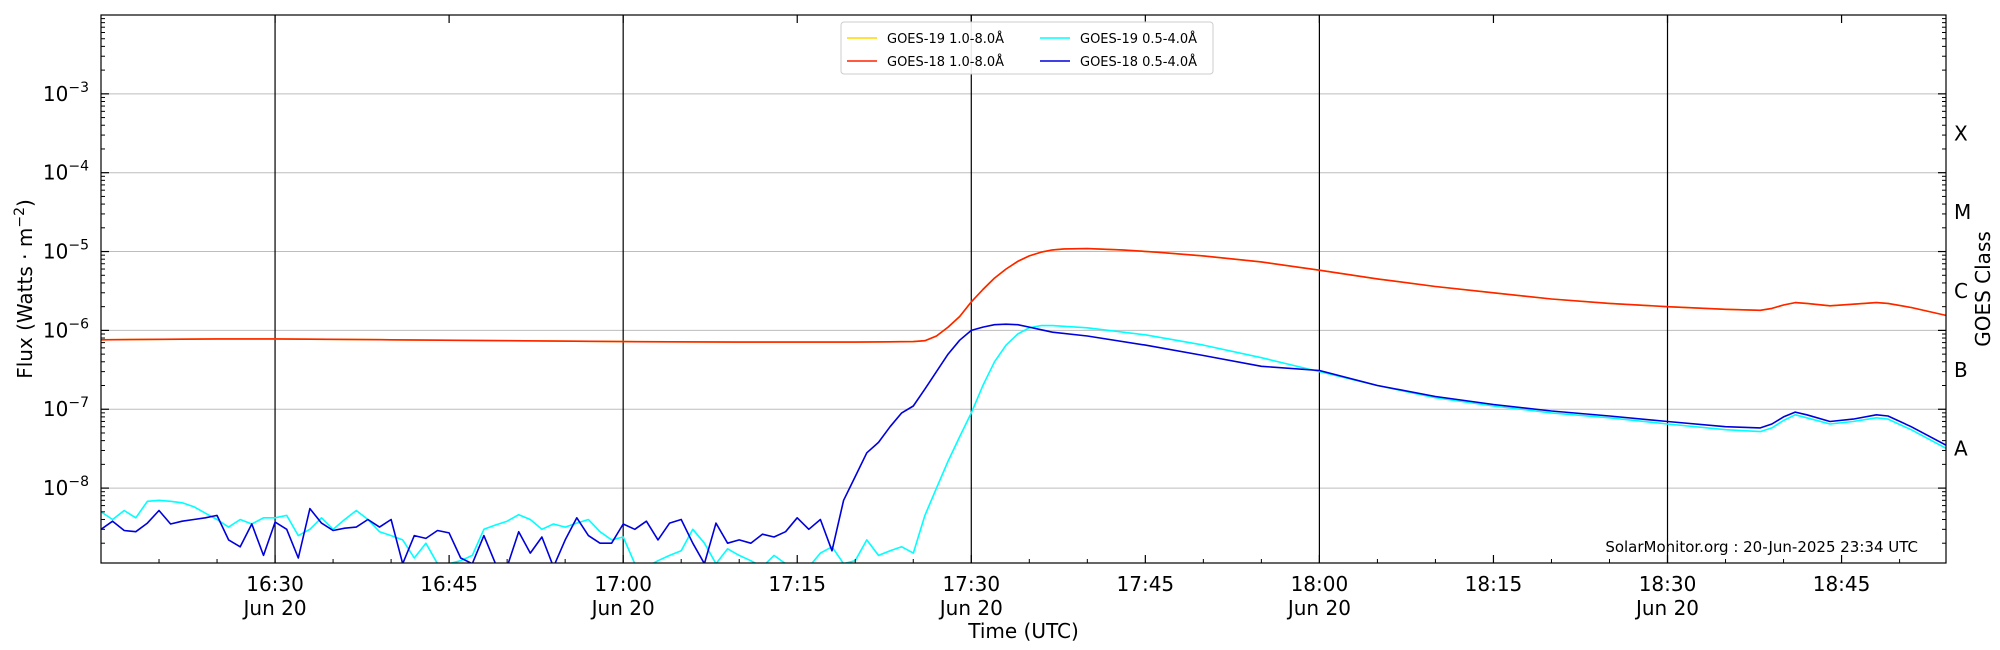 This screenshot has width=2000, height=650. Describe the element at coordinates (1494, 584) in the screenshot. I see `x-tick-label: 18:15` at that location.